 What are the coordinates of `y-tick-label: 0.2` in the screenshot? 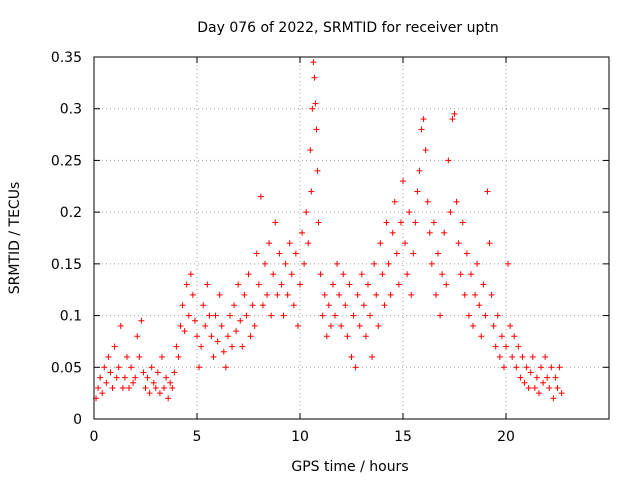 It's located at (71, 213).